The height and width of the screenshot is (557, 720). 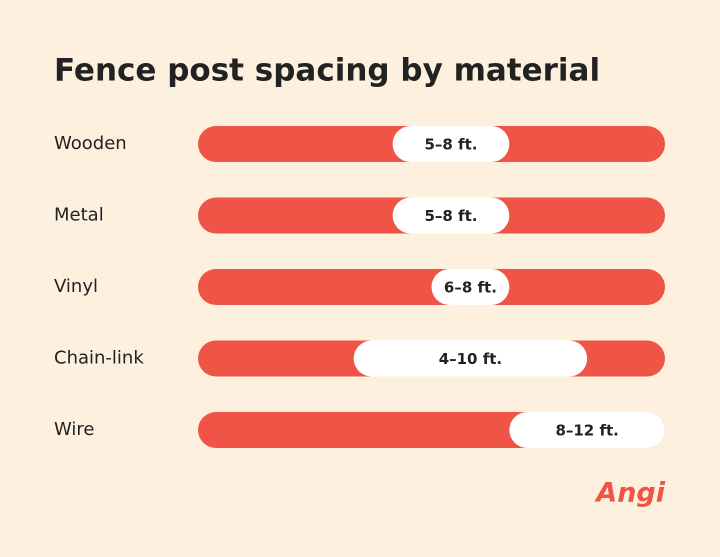 I want to click on value-label: 6–8 ft., so click(x=470, y=288).